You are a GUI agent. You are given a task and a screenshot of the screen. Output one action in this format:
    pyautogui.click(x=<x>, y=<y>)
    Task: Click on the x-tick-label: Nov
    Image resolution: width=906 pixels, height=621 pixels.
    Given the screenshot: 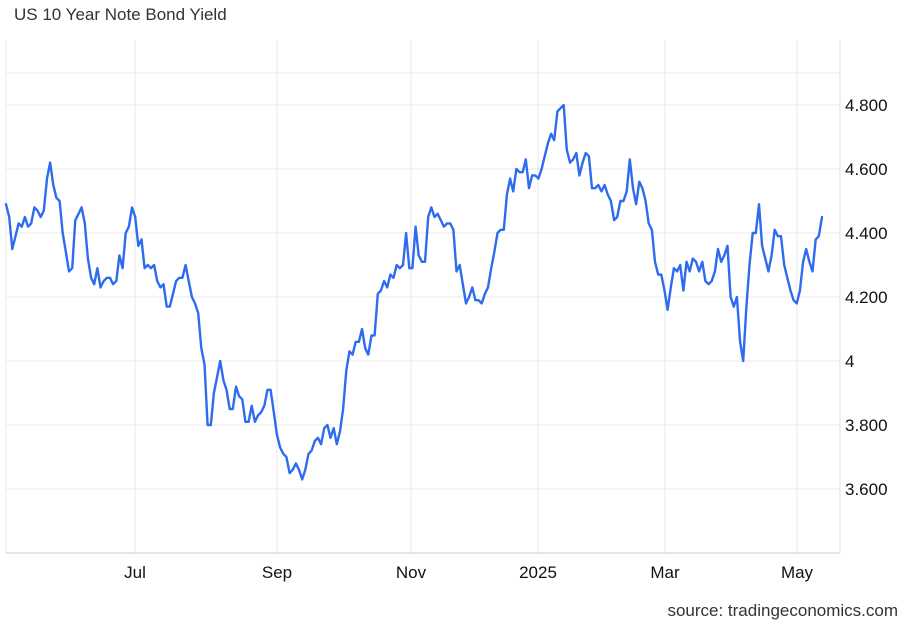 What is the action you would take?
    pyautogui.click(x=411, y=572)
    